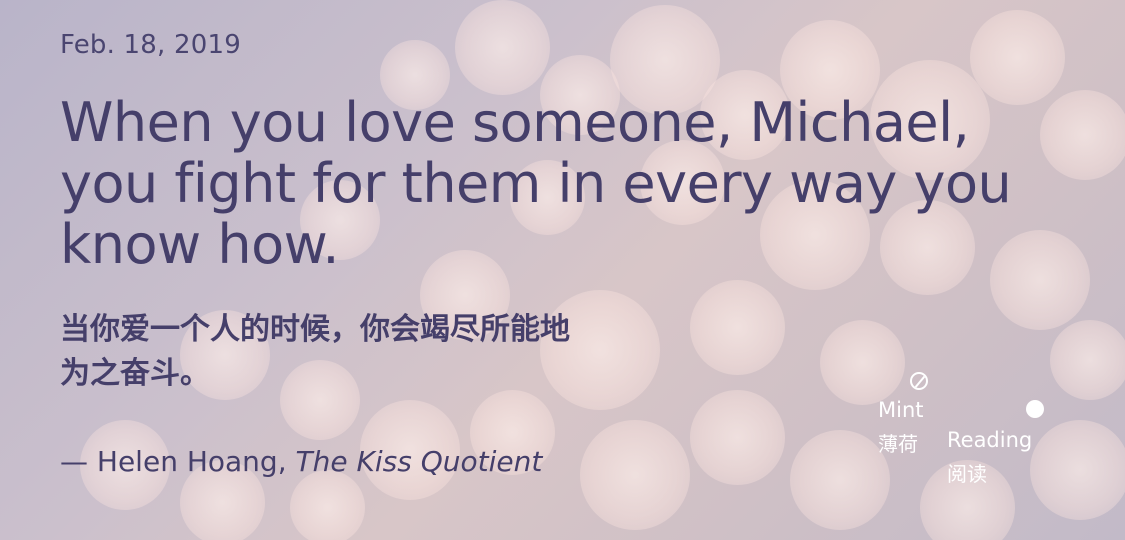  Describe the element at coordinates (919, 381) in the screenshot. I see `mint-logo-icon` at that location.